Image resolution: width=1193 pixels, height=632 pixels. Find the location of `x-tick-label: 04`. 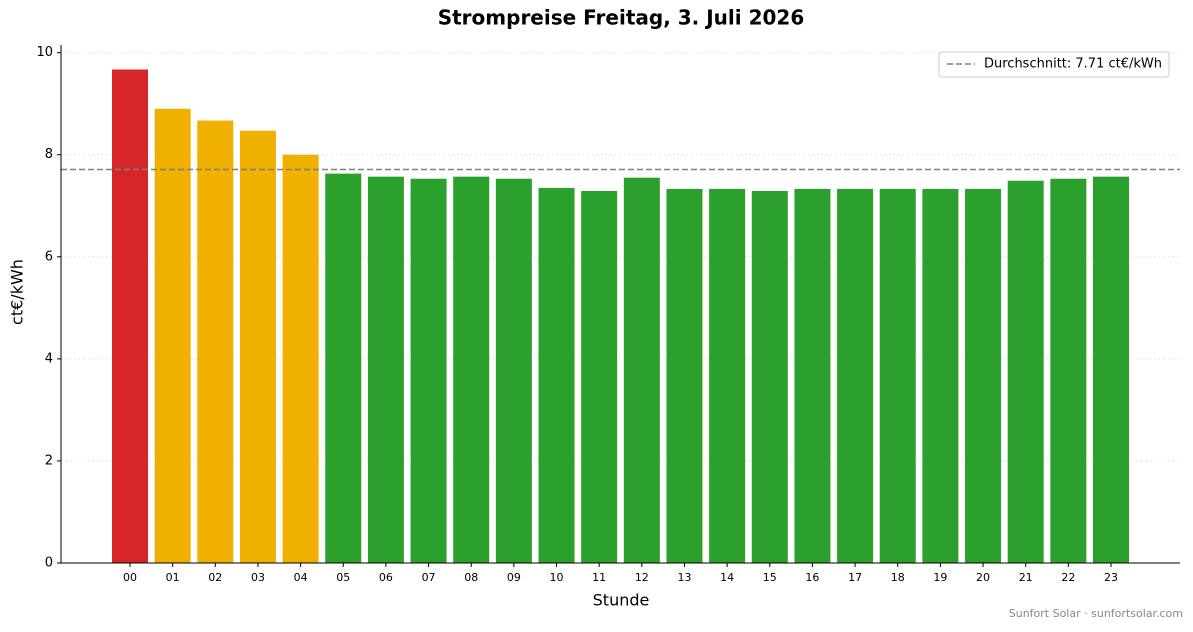

x-tick-label: 04 is located at coordinates (301, 577).